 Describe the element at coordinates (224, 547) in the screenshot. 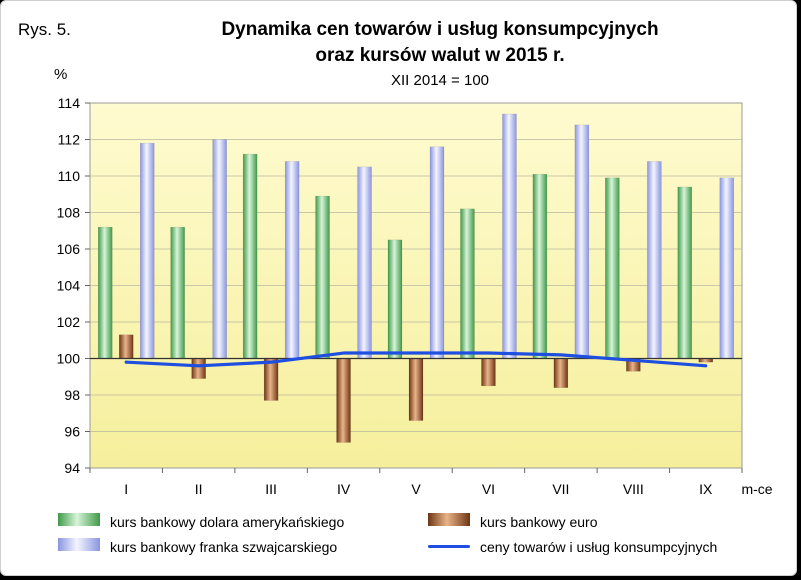

I see `legend-label-chf: kurs bankowy franka szwajcarskiego` at that location.